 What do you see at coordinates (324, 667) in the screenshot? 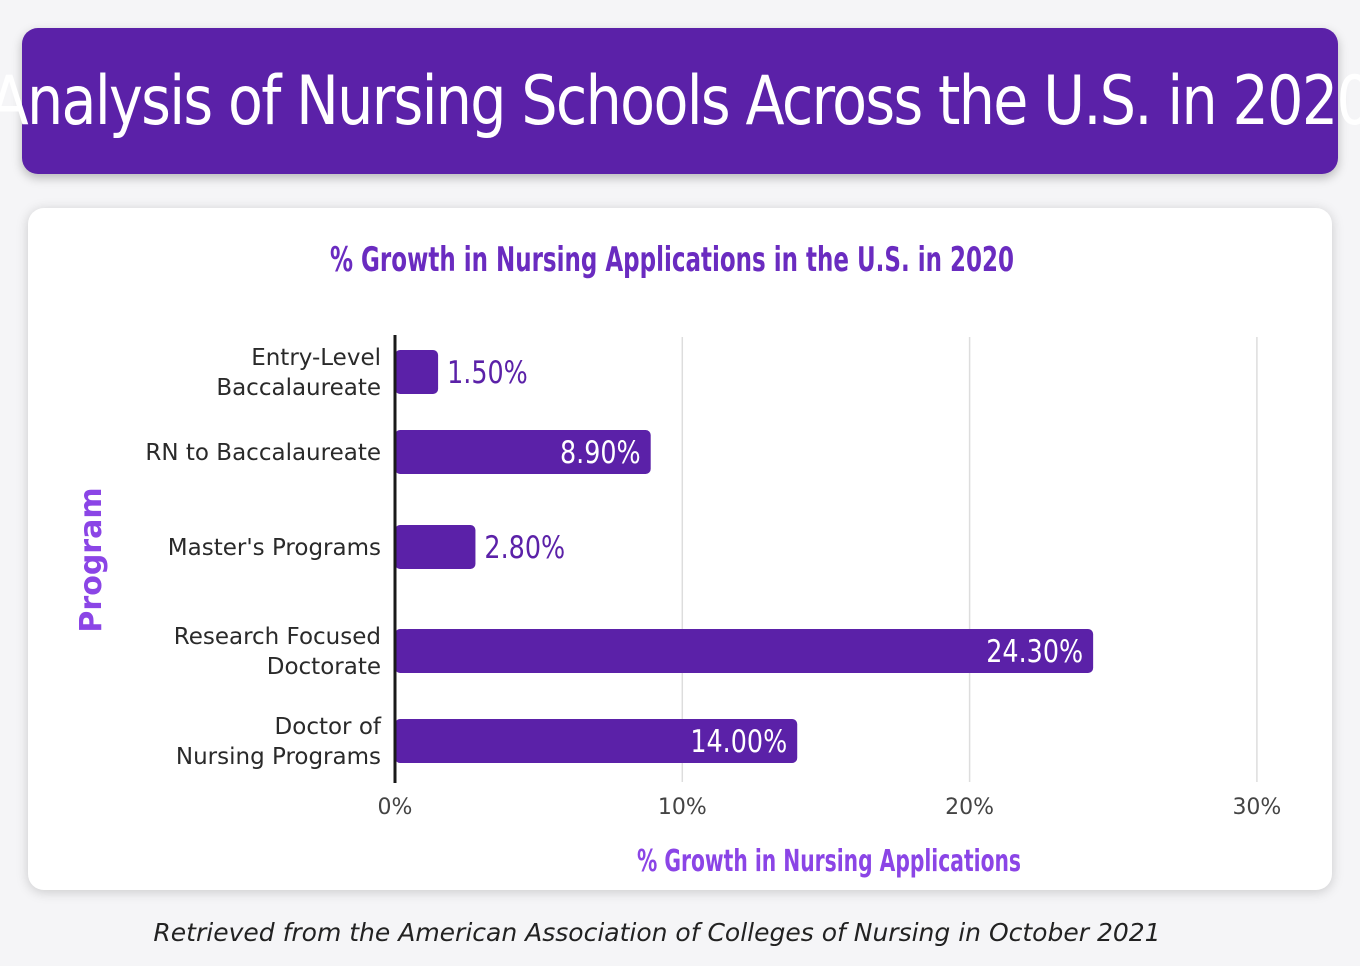
I see `category-label: Doctorate` at bounding box center [324, 667].